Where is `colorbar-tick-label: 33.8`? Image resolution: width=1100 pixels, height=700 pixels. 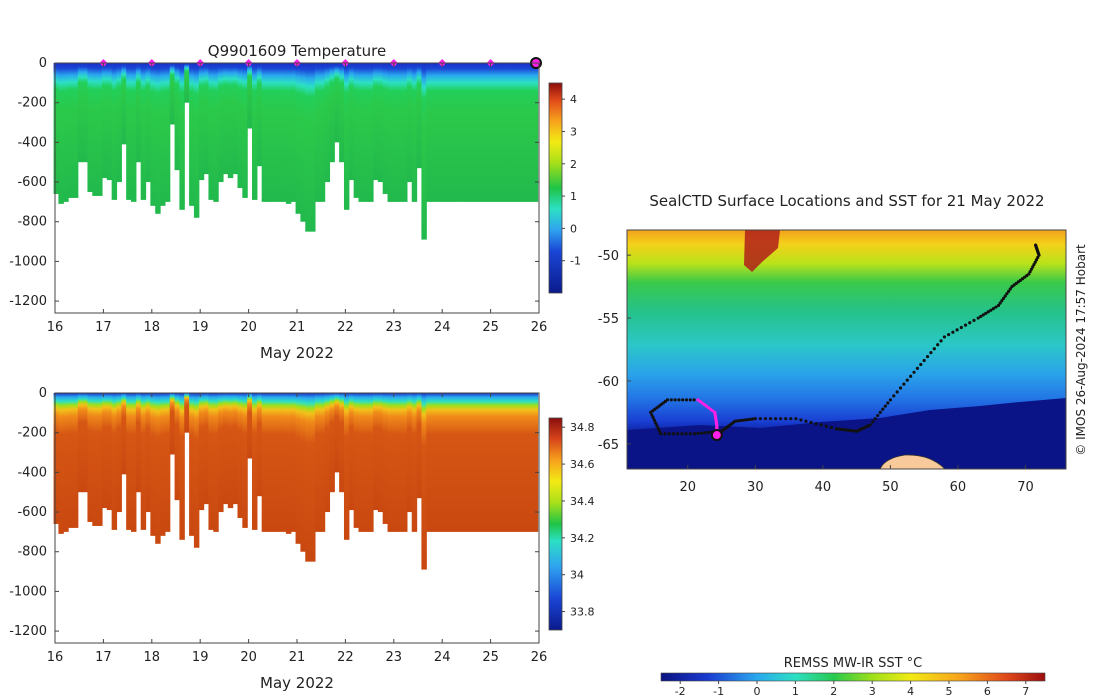
colorbar-tick-label: 33.8 is located at coordinates (582, 612).